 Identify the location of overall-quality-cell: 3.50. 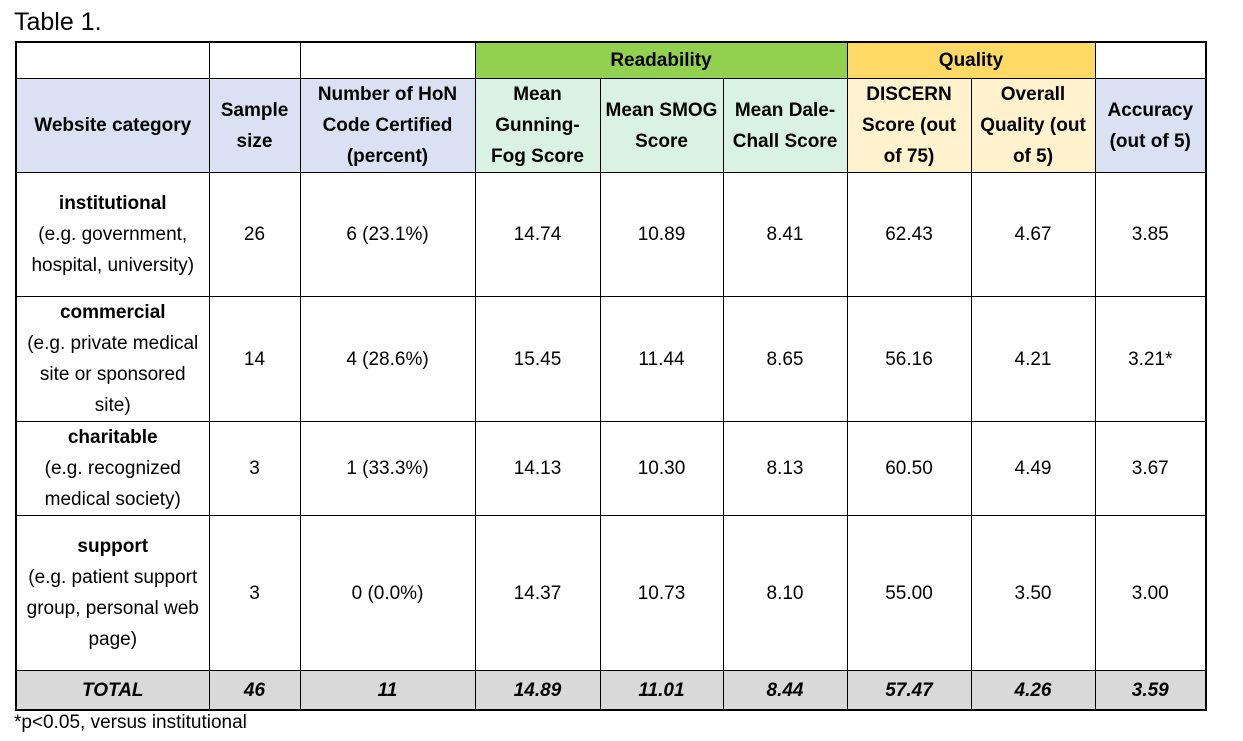
(1033, 593).